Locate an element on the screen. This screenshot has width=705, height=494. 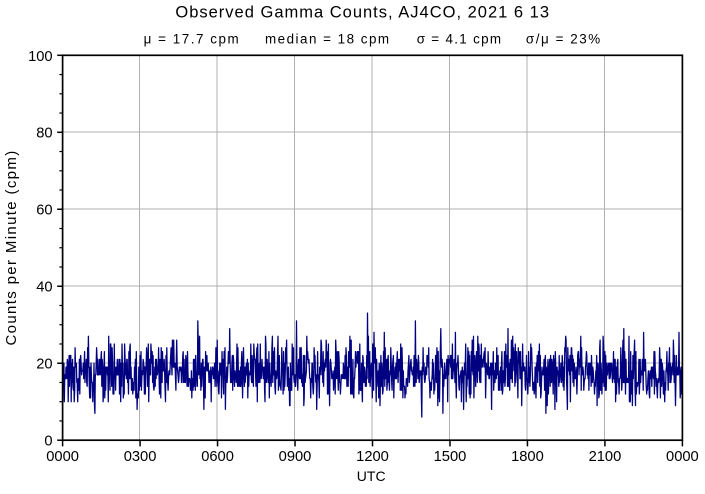
svg-text: 100 is located at coordinates (40, 57).